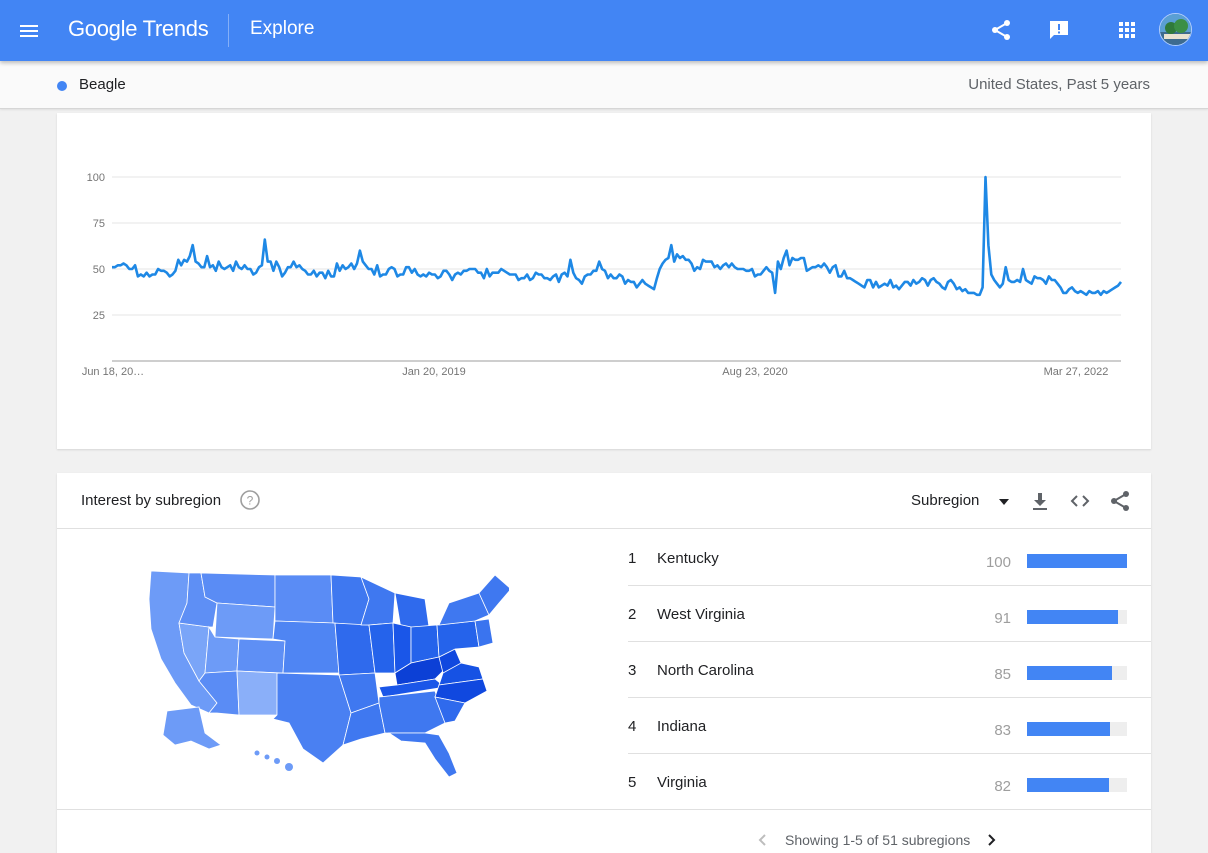  What do you see at coordinates (889, 726) in the screenshot?
I see `rank-row: 4 Indiana 83` at bounding box center [889, 726].